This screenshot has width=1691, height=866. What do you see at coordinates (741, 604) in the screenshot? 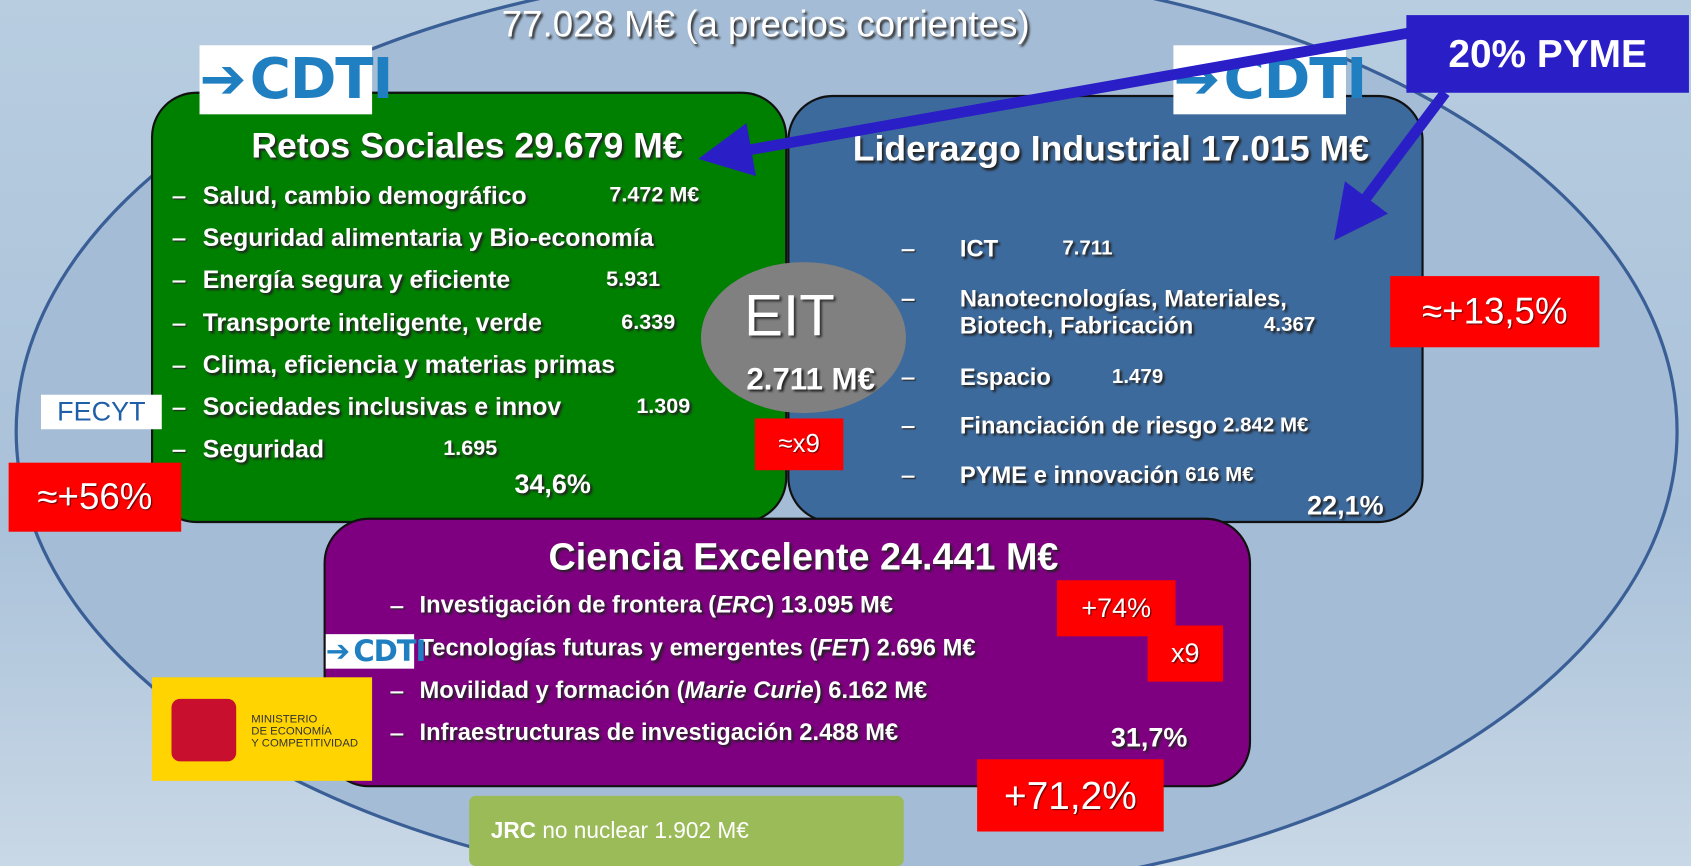
I see `item-italic: ERC` at bounding box center [741, 604].